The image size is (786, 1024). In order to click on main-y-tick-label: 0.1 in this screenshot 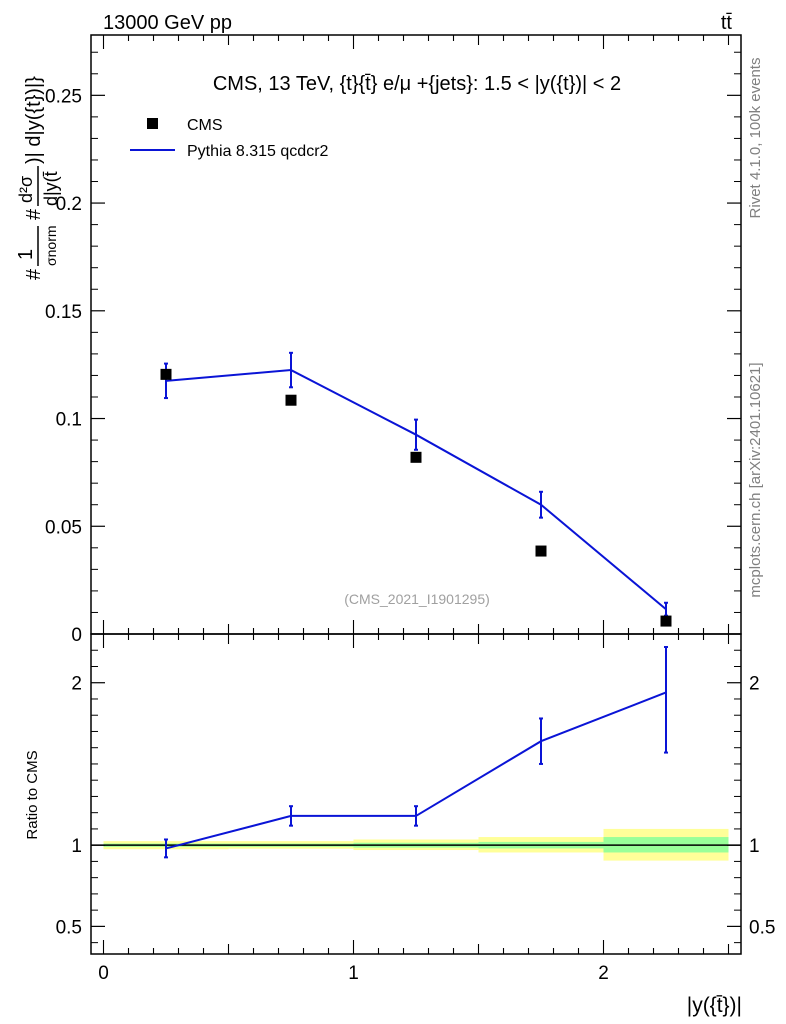, I will do `click(69, 420)`.